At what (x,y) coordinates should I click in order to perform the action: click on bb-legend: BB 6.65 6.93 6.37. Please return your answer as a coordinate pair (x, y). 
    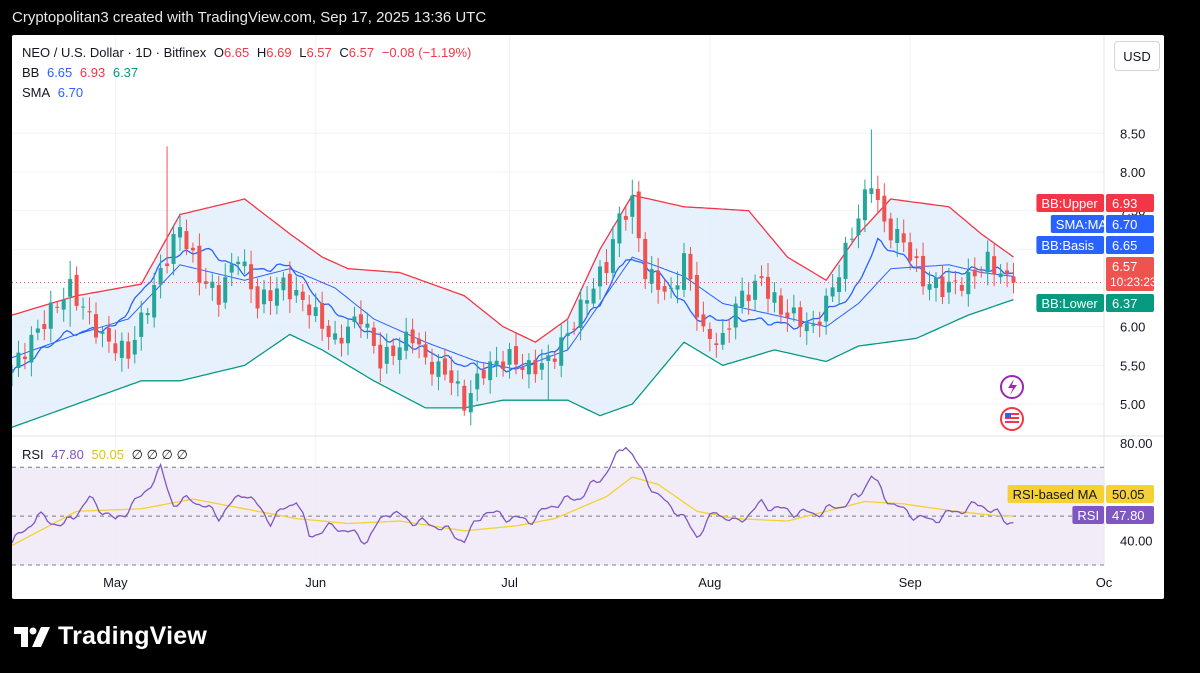
    Looking at the image, I should click on (82, 72).